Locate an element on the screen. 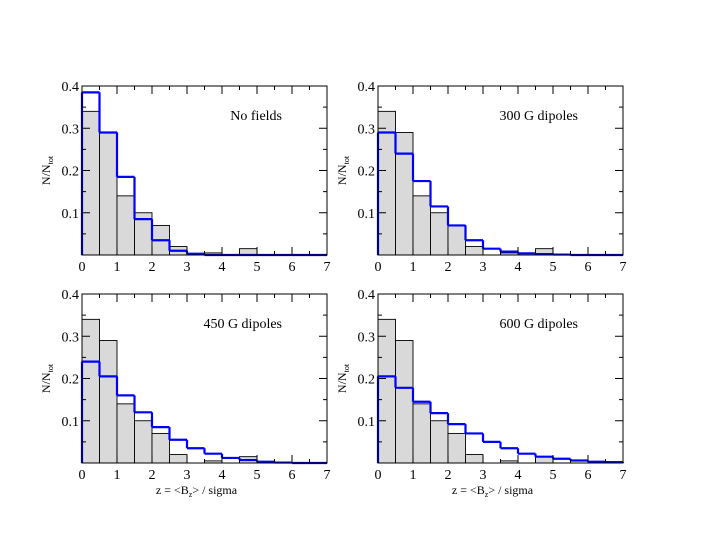 The height and width of the screenshot is (545, 705). series-reference is located at coordinates (465, 391).